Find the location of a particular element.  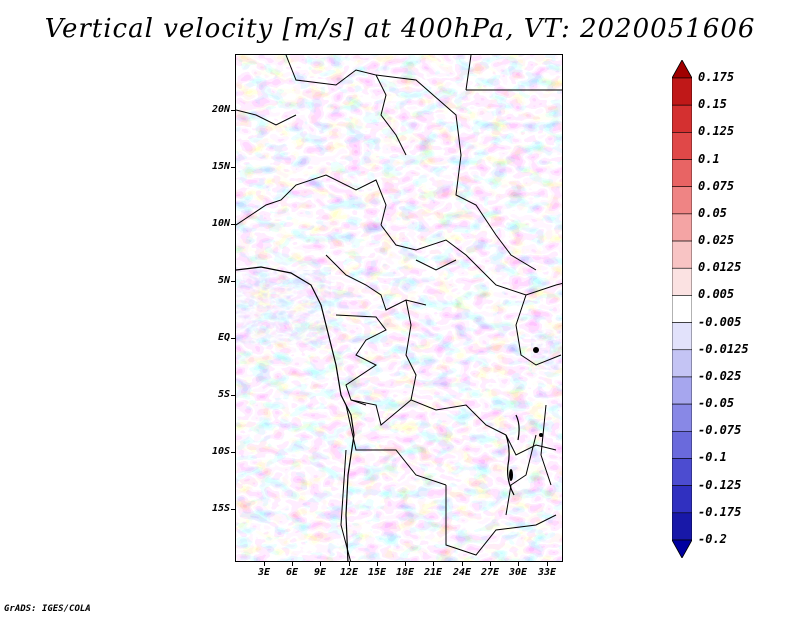

lon-label-18e: 18E is located at coordinates (405, 572).